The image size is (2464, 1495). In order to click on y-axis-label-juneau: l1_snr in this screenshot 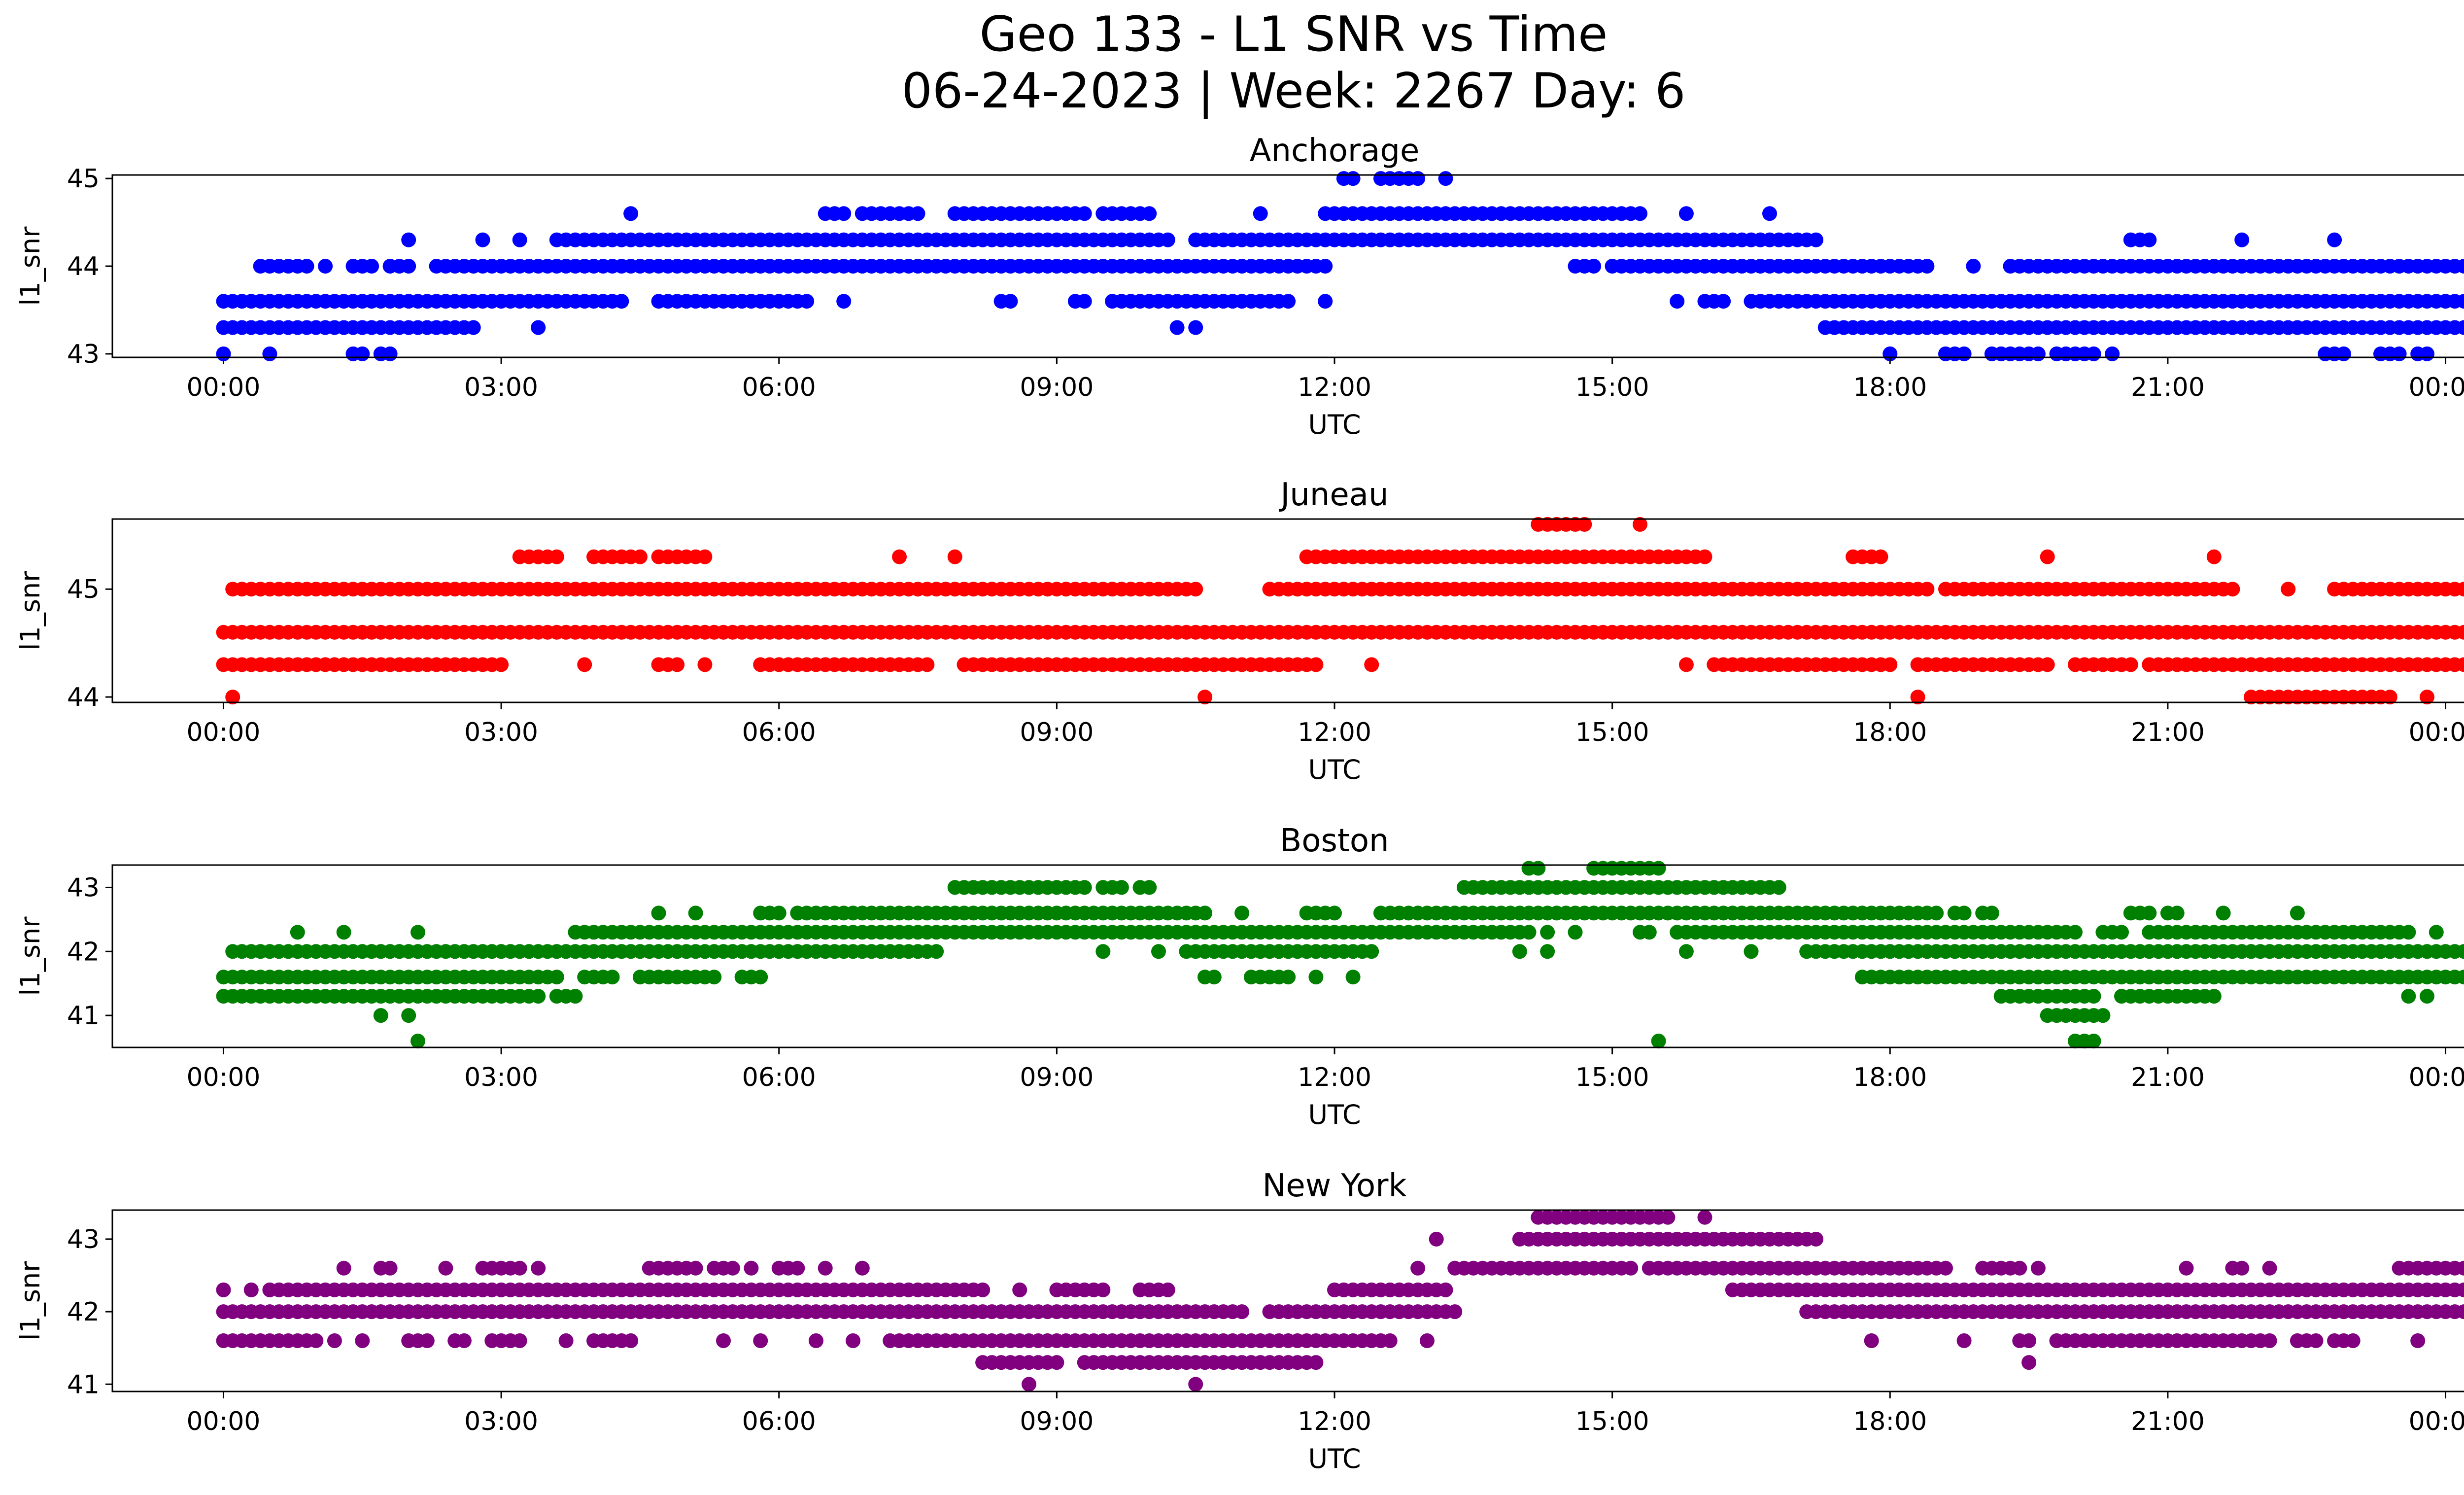, I will do `click(30, 611)`.